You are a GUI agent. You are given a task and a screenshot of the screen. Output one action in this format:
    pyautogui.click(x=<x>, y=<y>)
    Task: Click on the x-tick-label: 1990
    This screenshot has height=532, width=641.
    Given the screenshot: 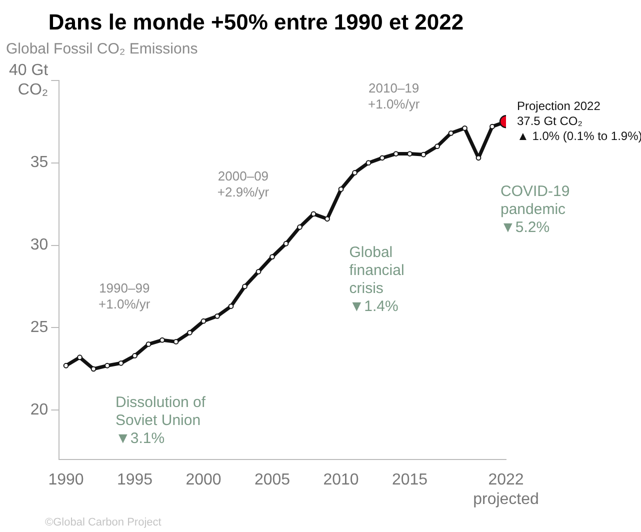 What is the action you would take?
    pyautogui.click(x=66, y=480)
    